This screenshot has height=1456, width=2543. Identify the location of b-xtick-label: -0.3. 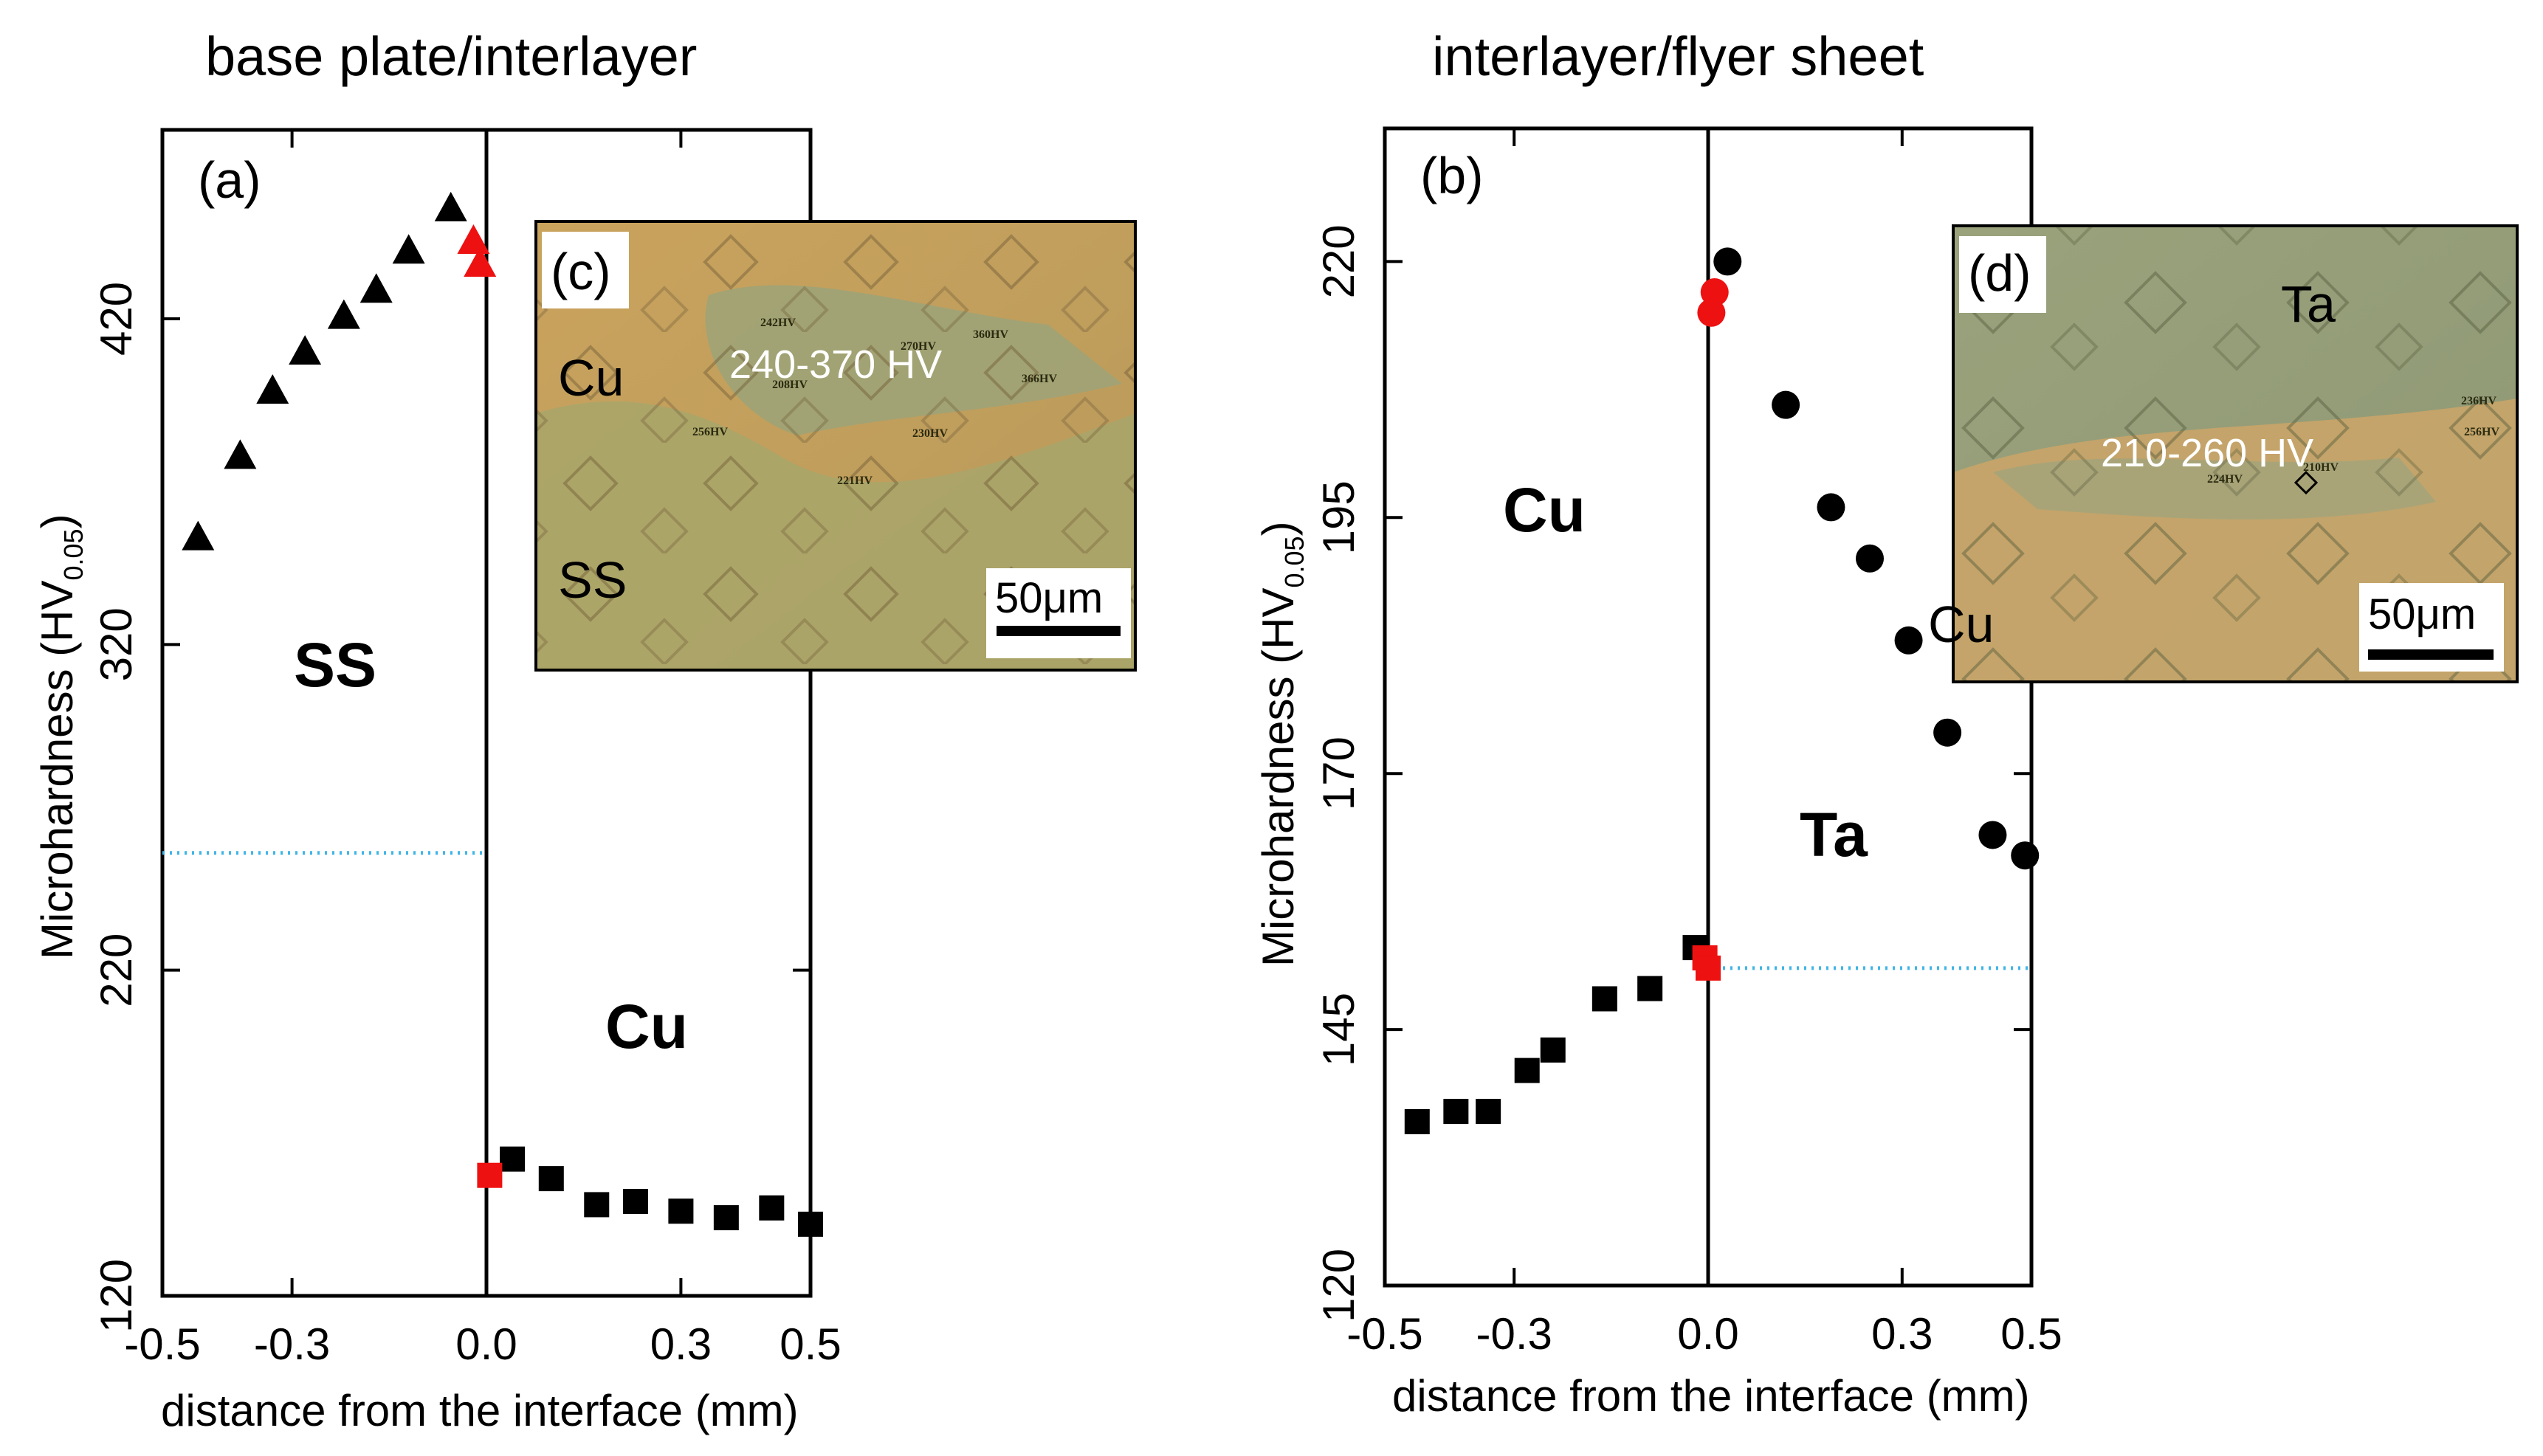
(1514, 1334).